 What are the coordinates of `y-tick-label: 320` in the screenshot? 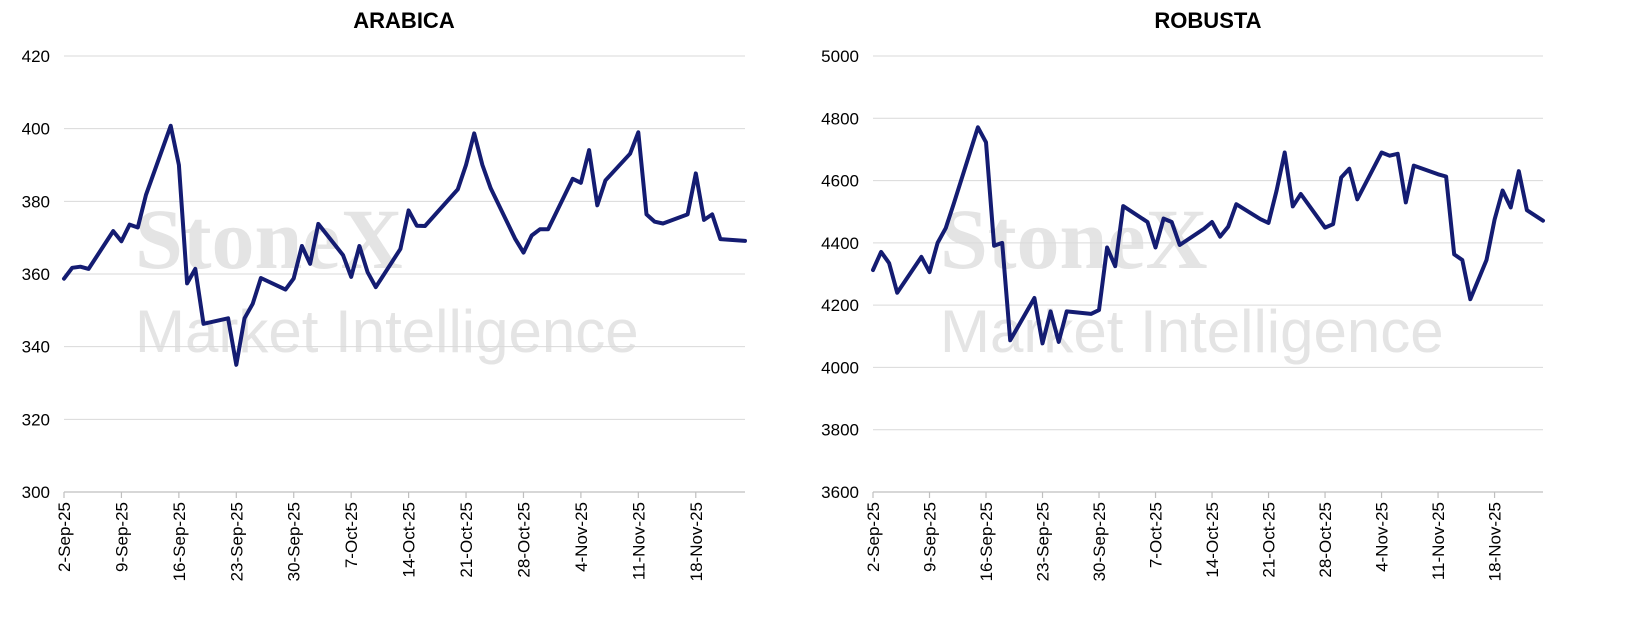 It's located at (36, 419).